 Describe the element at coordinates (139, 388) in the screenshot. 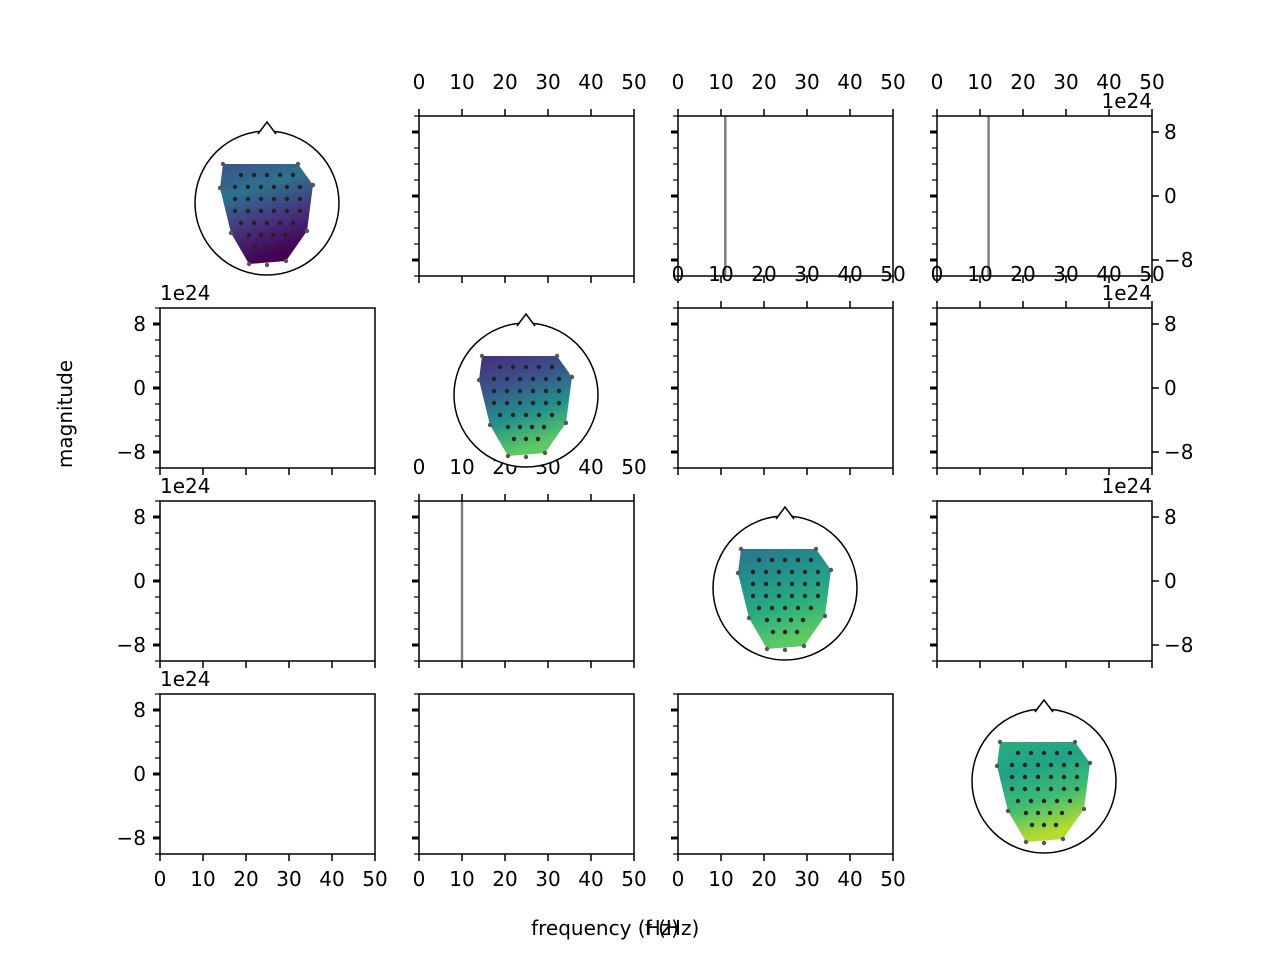

I see `y-tick-label: 0` at that location.